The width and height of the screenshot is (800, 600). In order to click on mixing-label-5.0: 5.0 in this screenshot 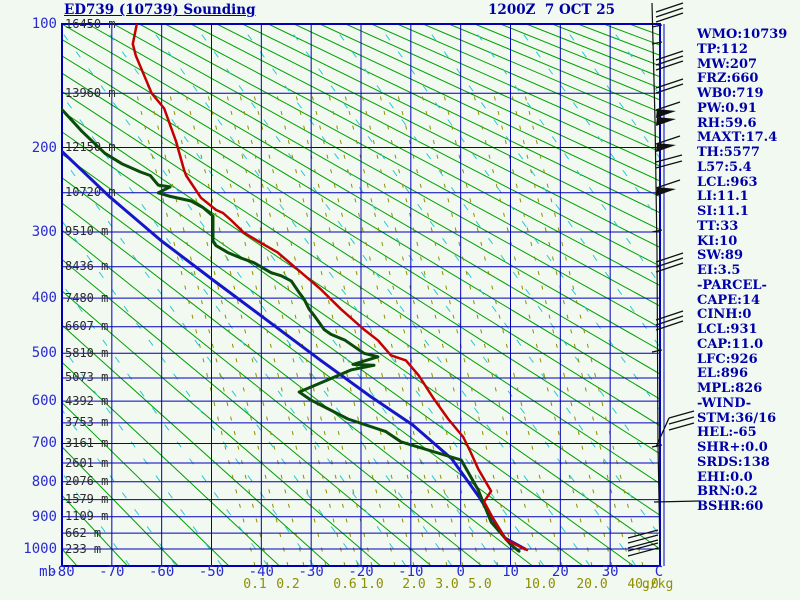, I will do `click(480, 584)`.